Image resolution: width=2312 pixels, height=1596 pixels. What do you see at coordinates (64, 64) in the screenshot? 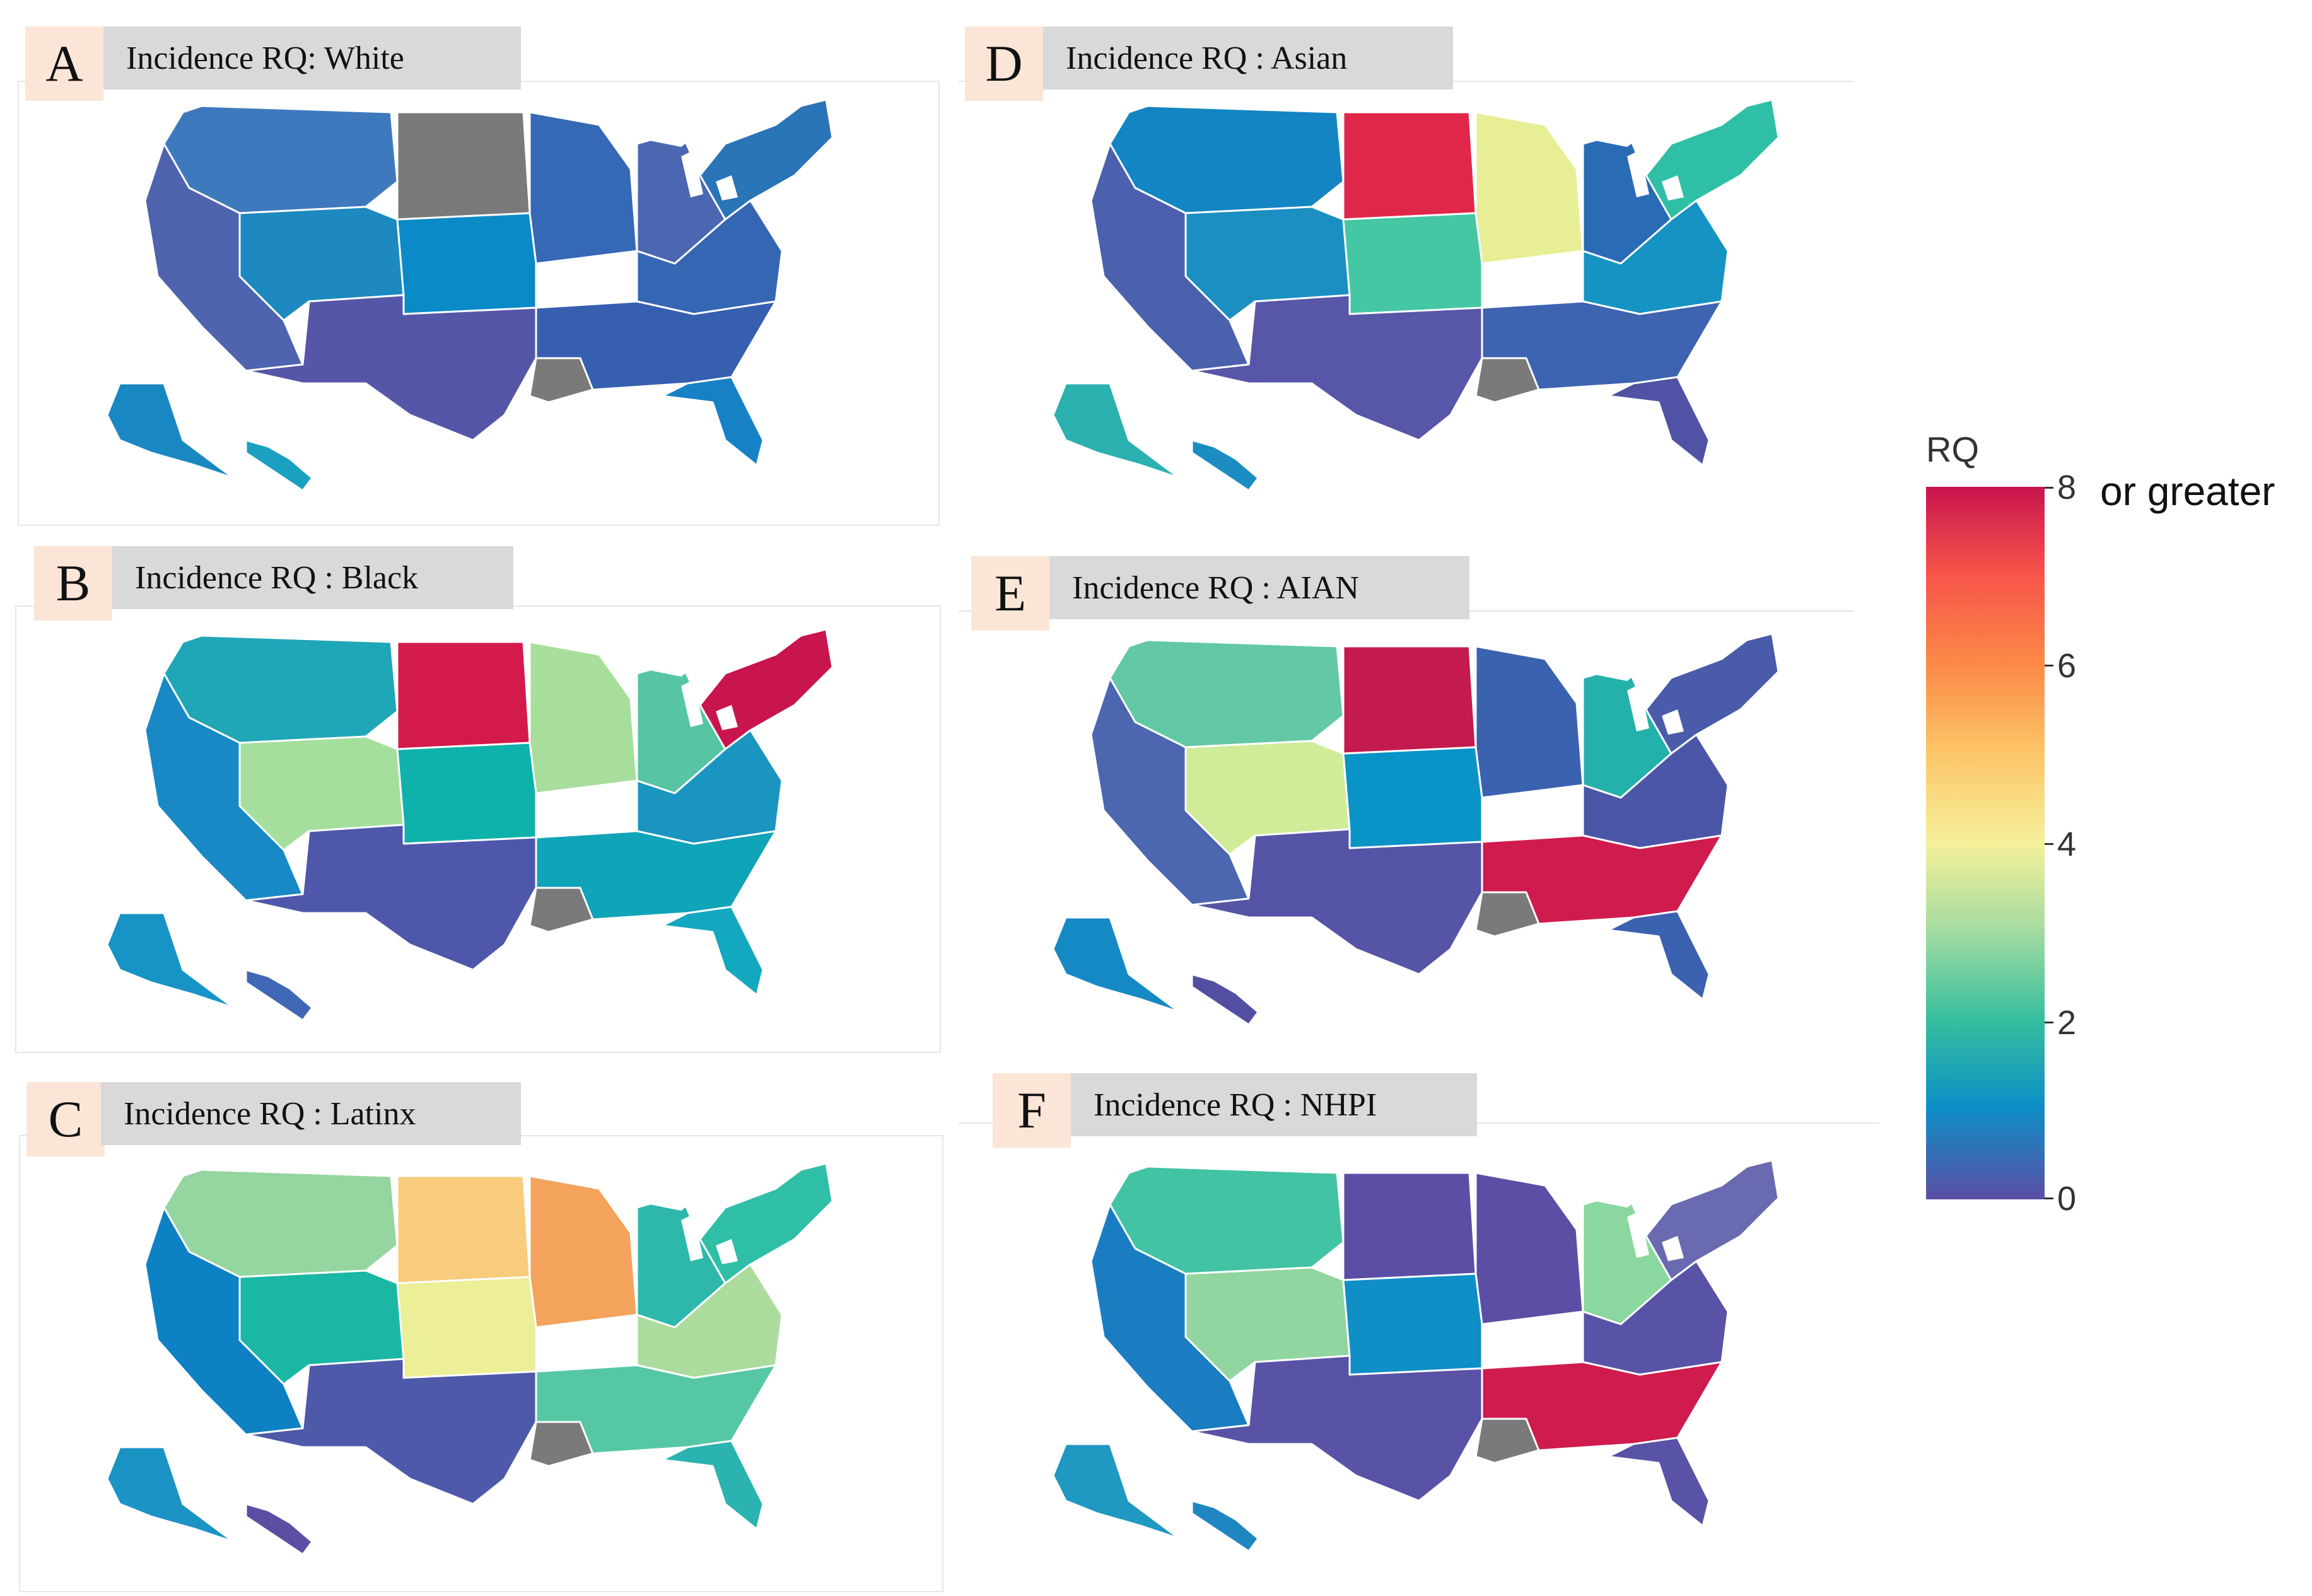
I see `panel-letter: A` at bounding box center [64, 64].